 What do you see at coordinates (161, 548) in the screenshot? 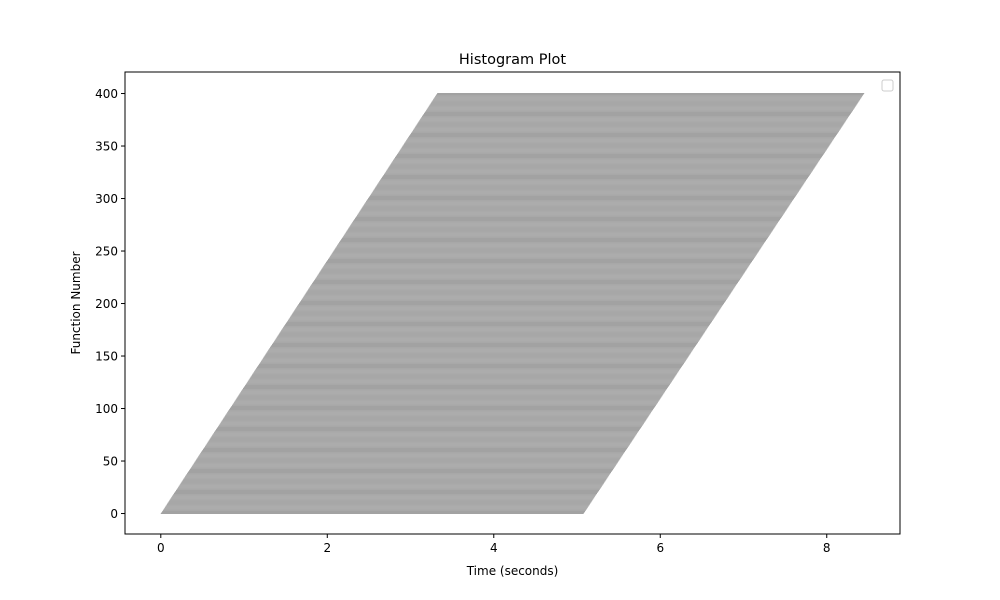
I see `x-tick-label: 0` at bounding box center [161, 548].